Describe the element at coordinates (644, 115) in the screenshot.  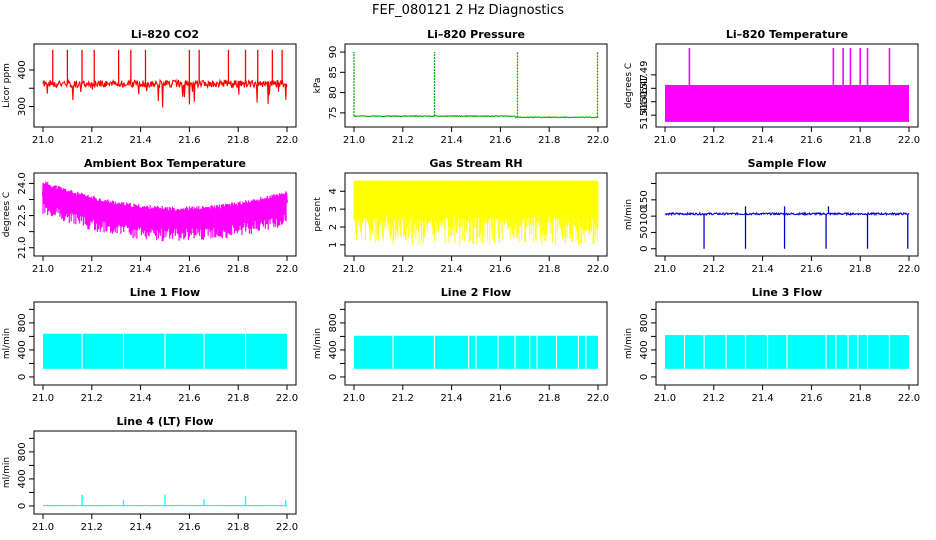
I see `y-tick-label: 51.44` at that location.